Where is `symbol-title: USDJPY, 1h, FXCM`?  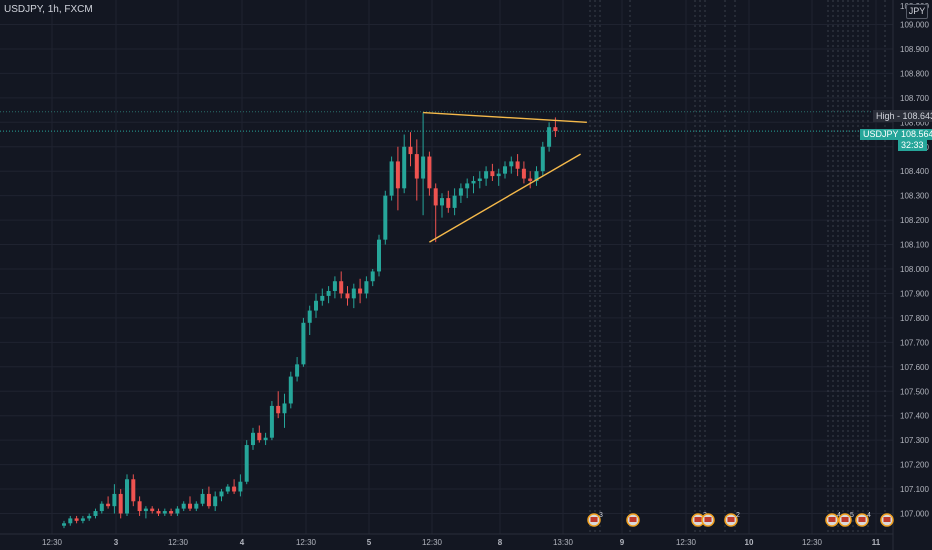 symbol-title: USDJPY, 1h, FXCM is located at coordinates (48, 9).